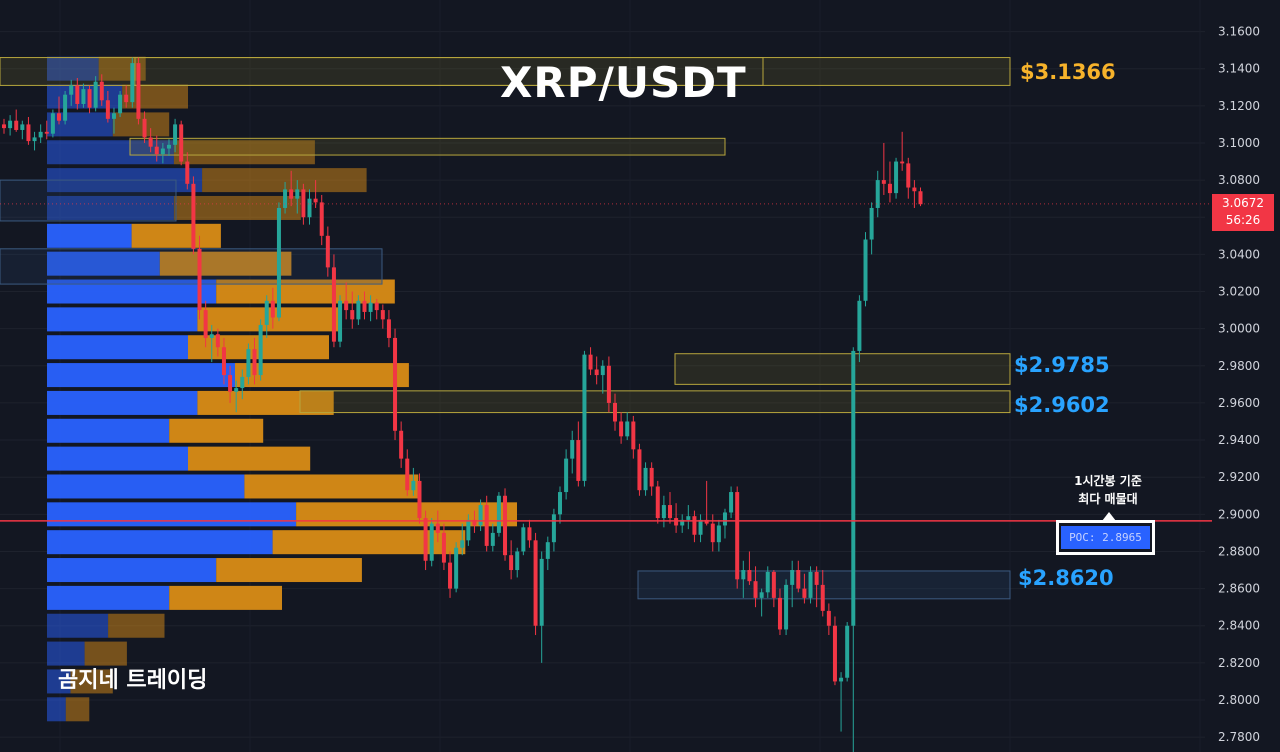 This screenshot has width=1280, height=752. I want to click on poc-annotation: 1시간봉 기준 최다 매물대, so click(1108, 490).